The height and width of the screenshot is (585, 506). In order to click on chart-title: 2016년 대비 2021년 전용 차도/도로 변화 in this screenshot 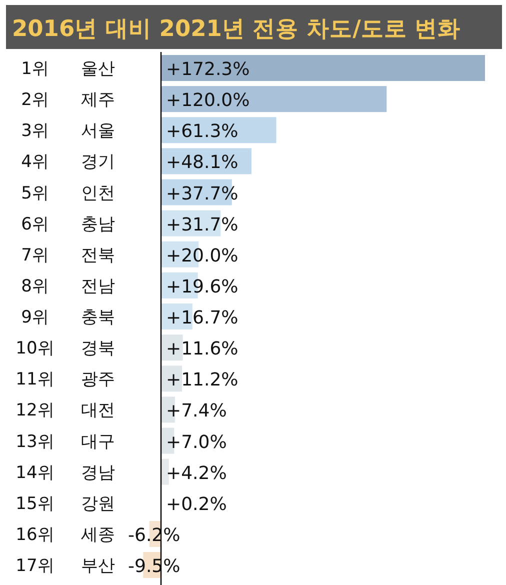, I will do `click(236, 29)`.